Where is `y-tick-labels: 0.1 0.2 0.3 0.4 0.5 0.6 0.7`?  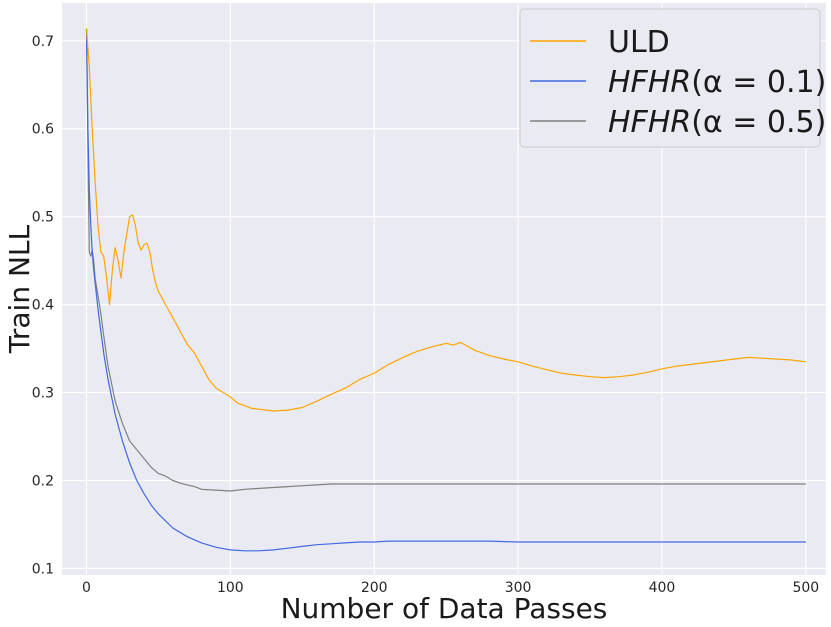
y-tick-labels: 0.1 0.2 0.3 0.4 0.5 0.6 0.7 is located at coordinates (43, 306).